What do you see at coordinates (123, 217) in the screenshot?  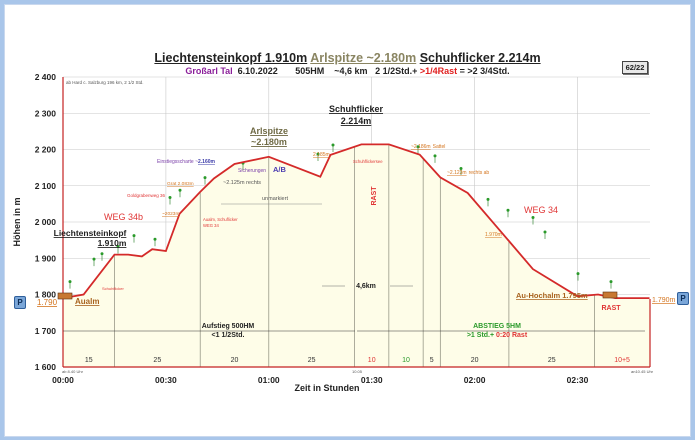 I see `label-weg-34b: WEG 34b` at bounding box center [123, 217].